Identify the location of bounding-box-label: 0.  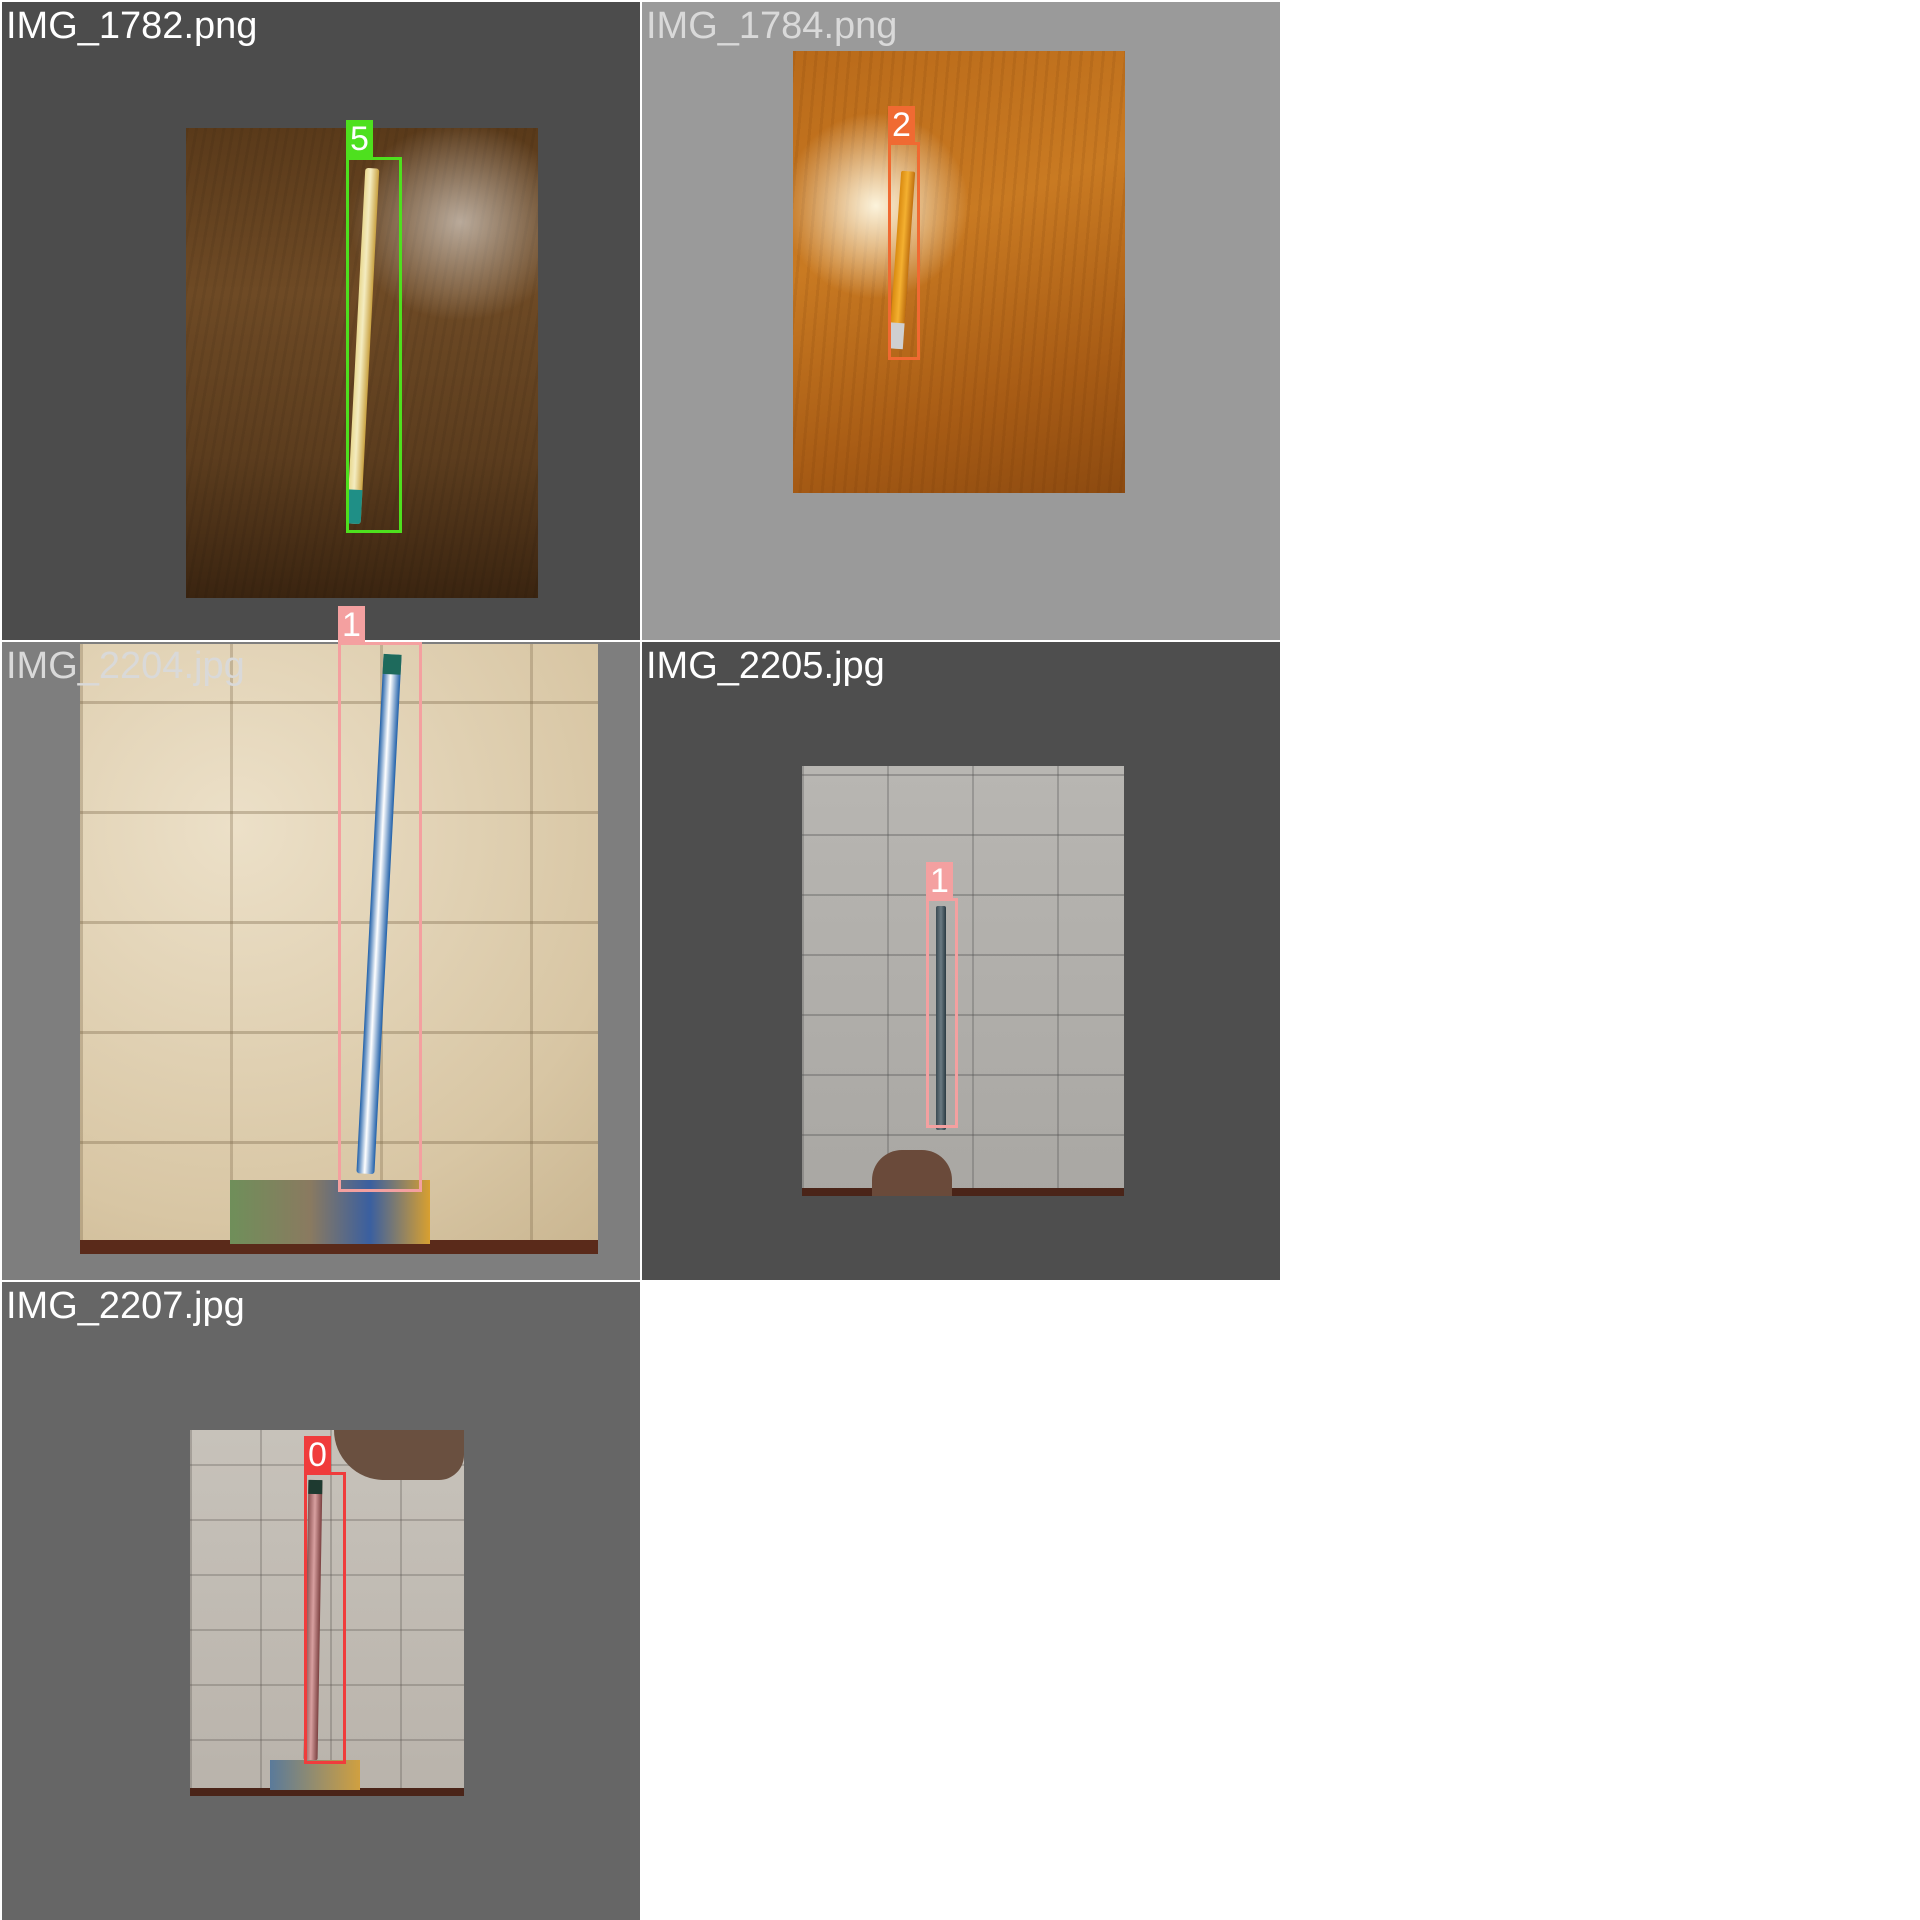
(317, 1455).